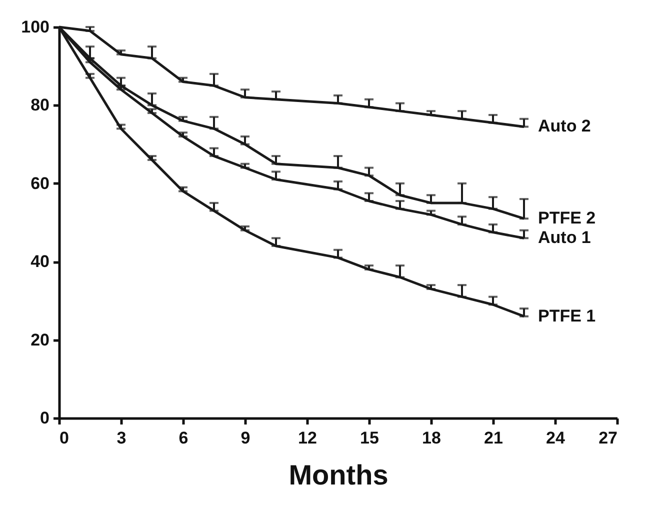  I want to click on y-tick-label: 60, so click(40, 183).